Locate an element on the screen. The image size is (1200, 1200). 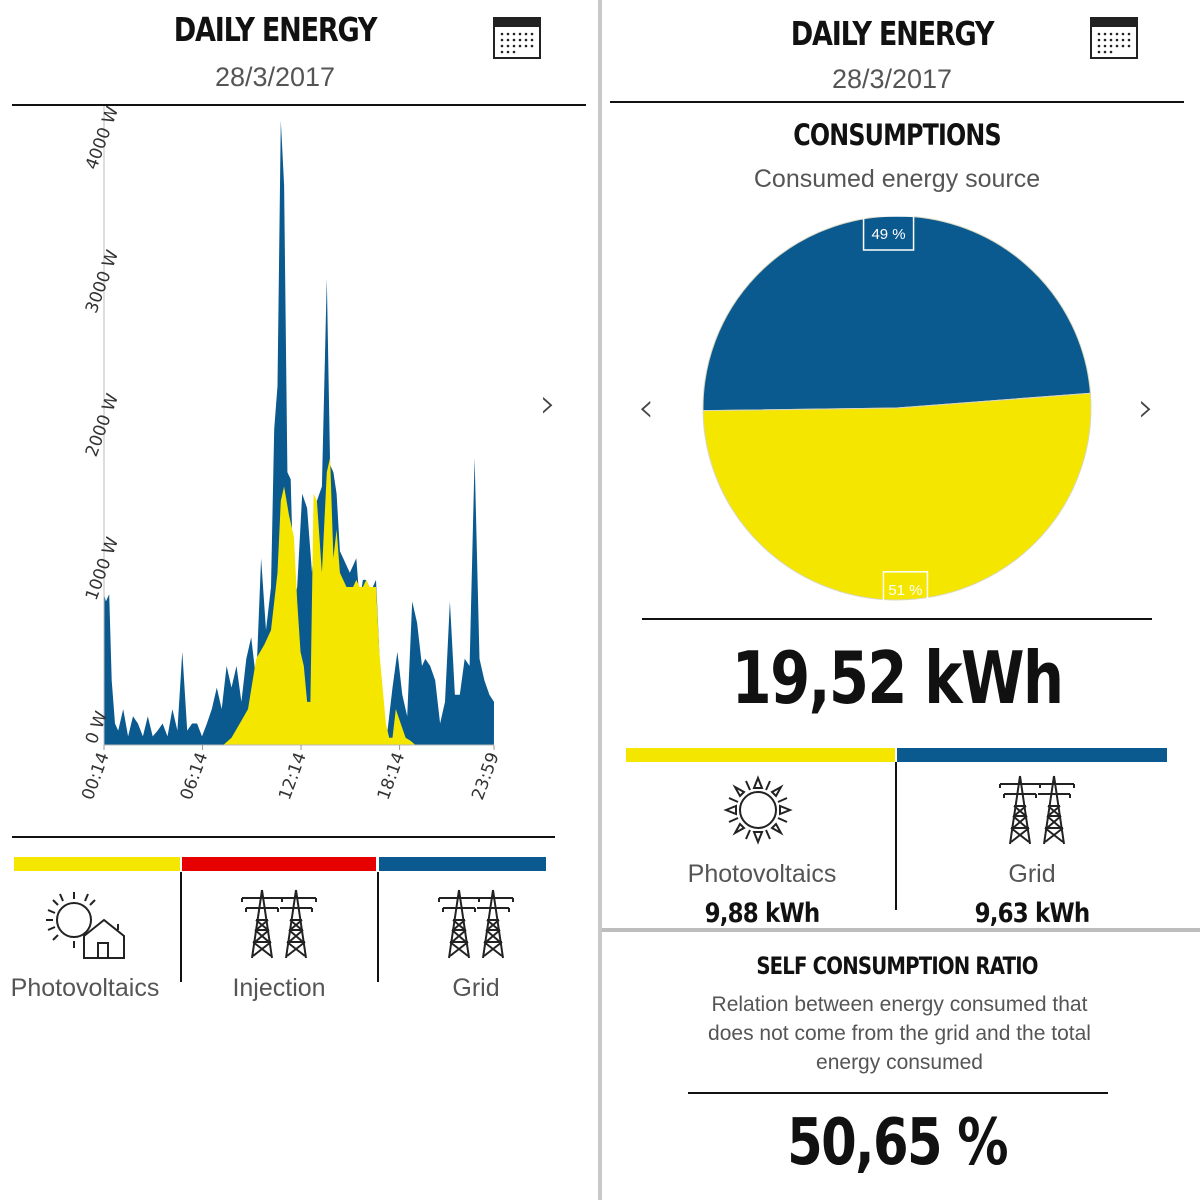
legend-bar-grid is located at coordinates (462, 864).